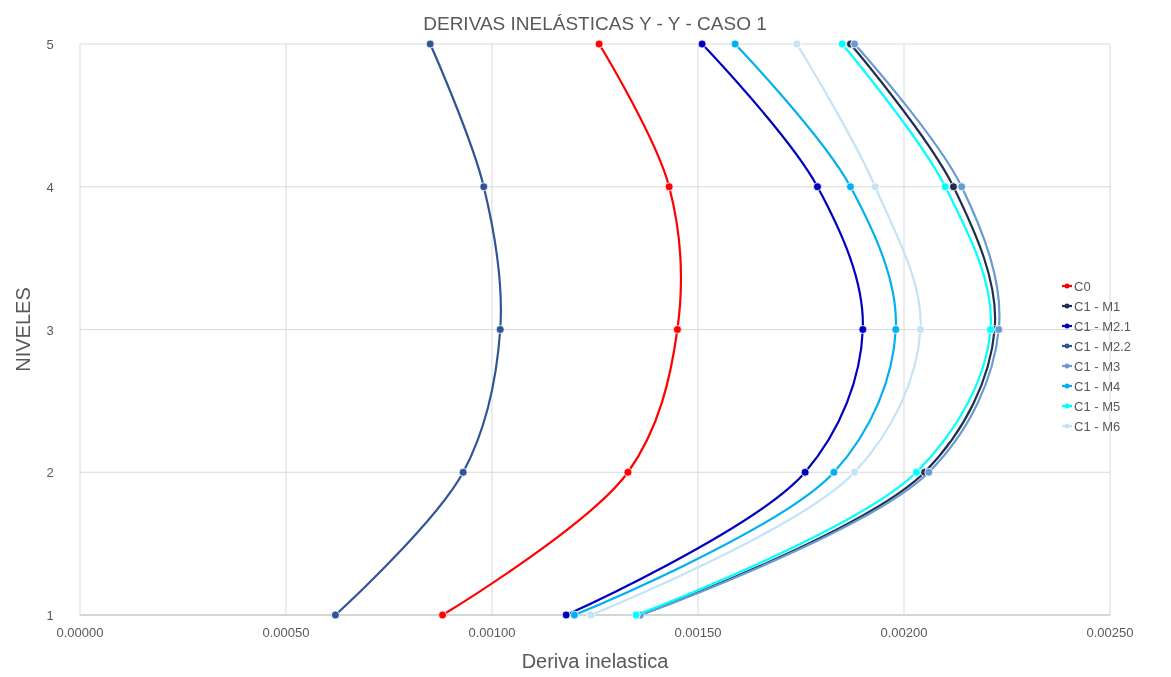  What do you see at coordinates (1103, 326) in the screenshot?
I see `legend-label: C1 - M2.1` at bounding box center [1103, 326].